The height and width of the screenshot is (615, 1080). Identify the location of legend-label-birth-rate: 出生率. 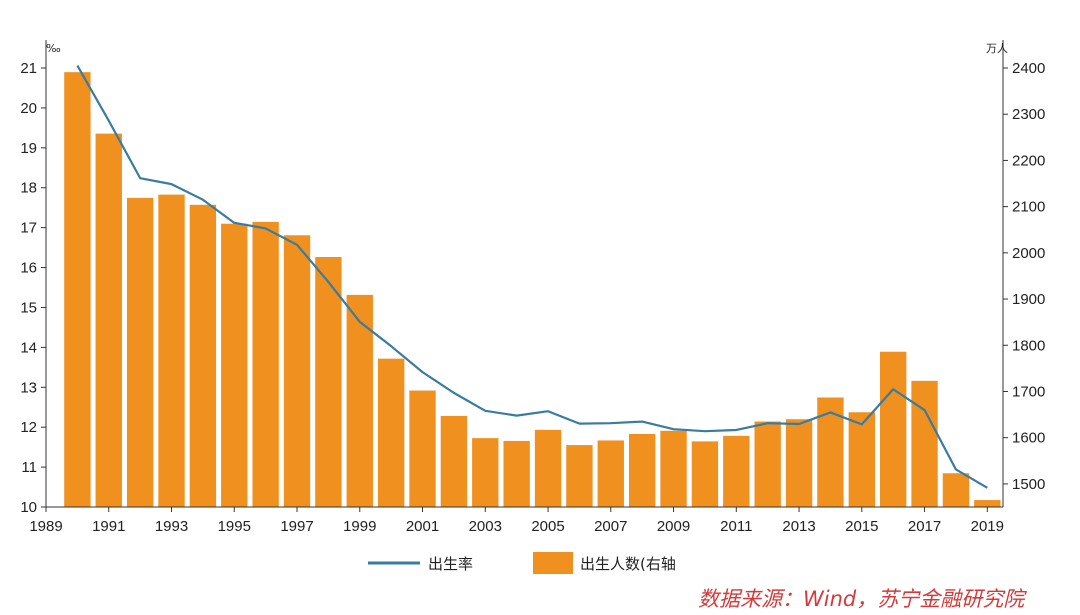
(450, 564).